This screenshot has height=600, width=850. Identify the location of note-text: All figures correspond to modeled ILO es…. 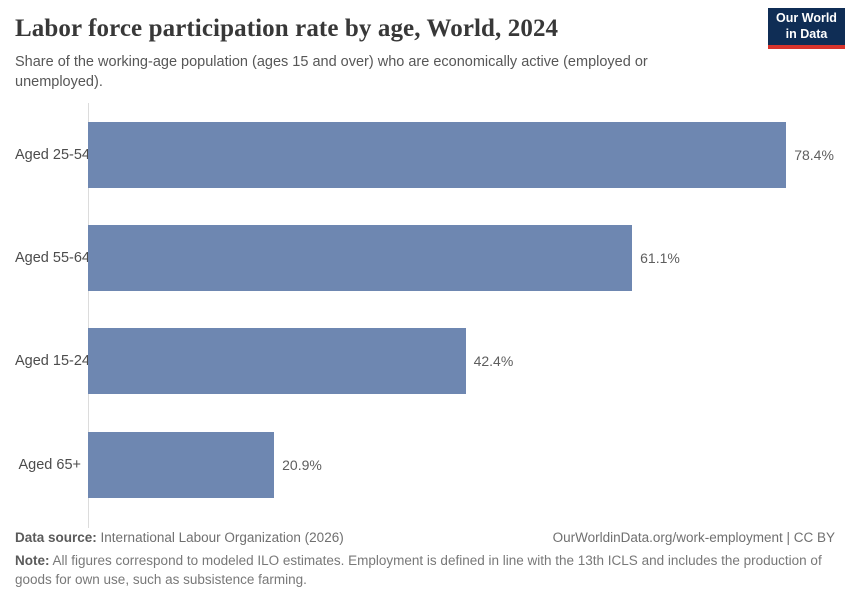
(418, 570).